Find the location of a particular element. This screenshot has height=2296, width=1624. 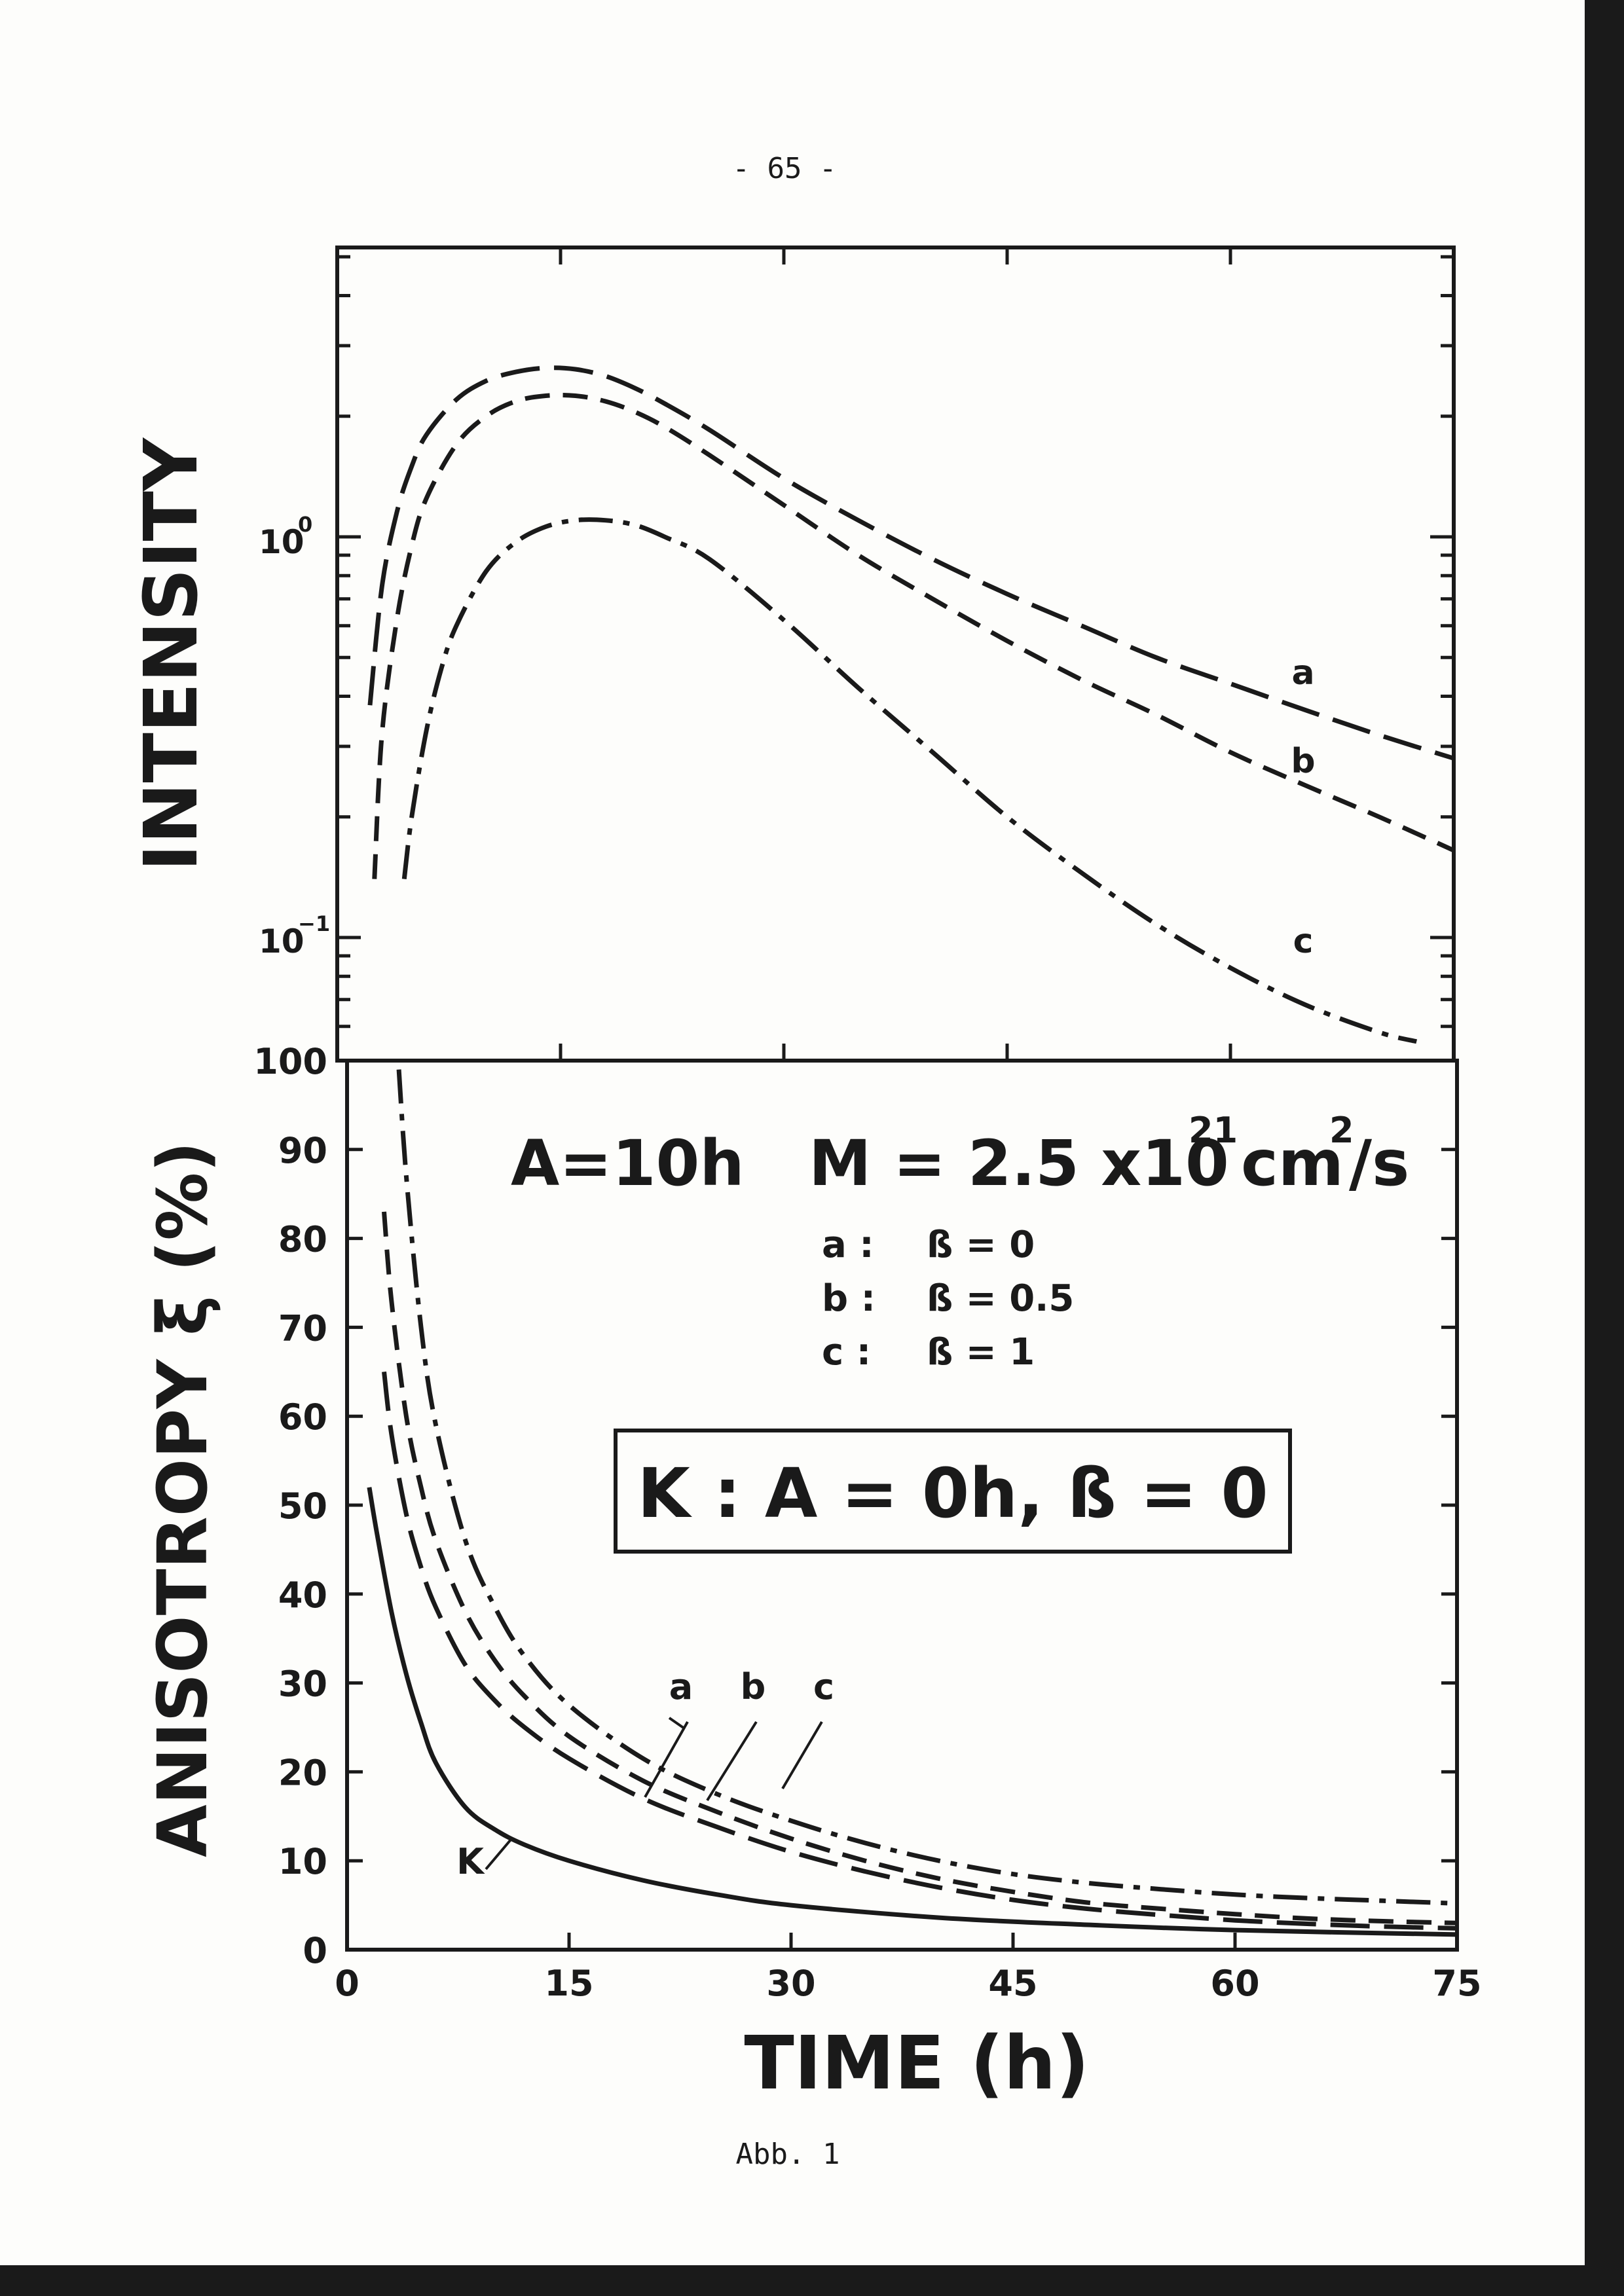

top-curve-label-c: c is located at coordinates (1303, 941).